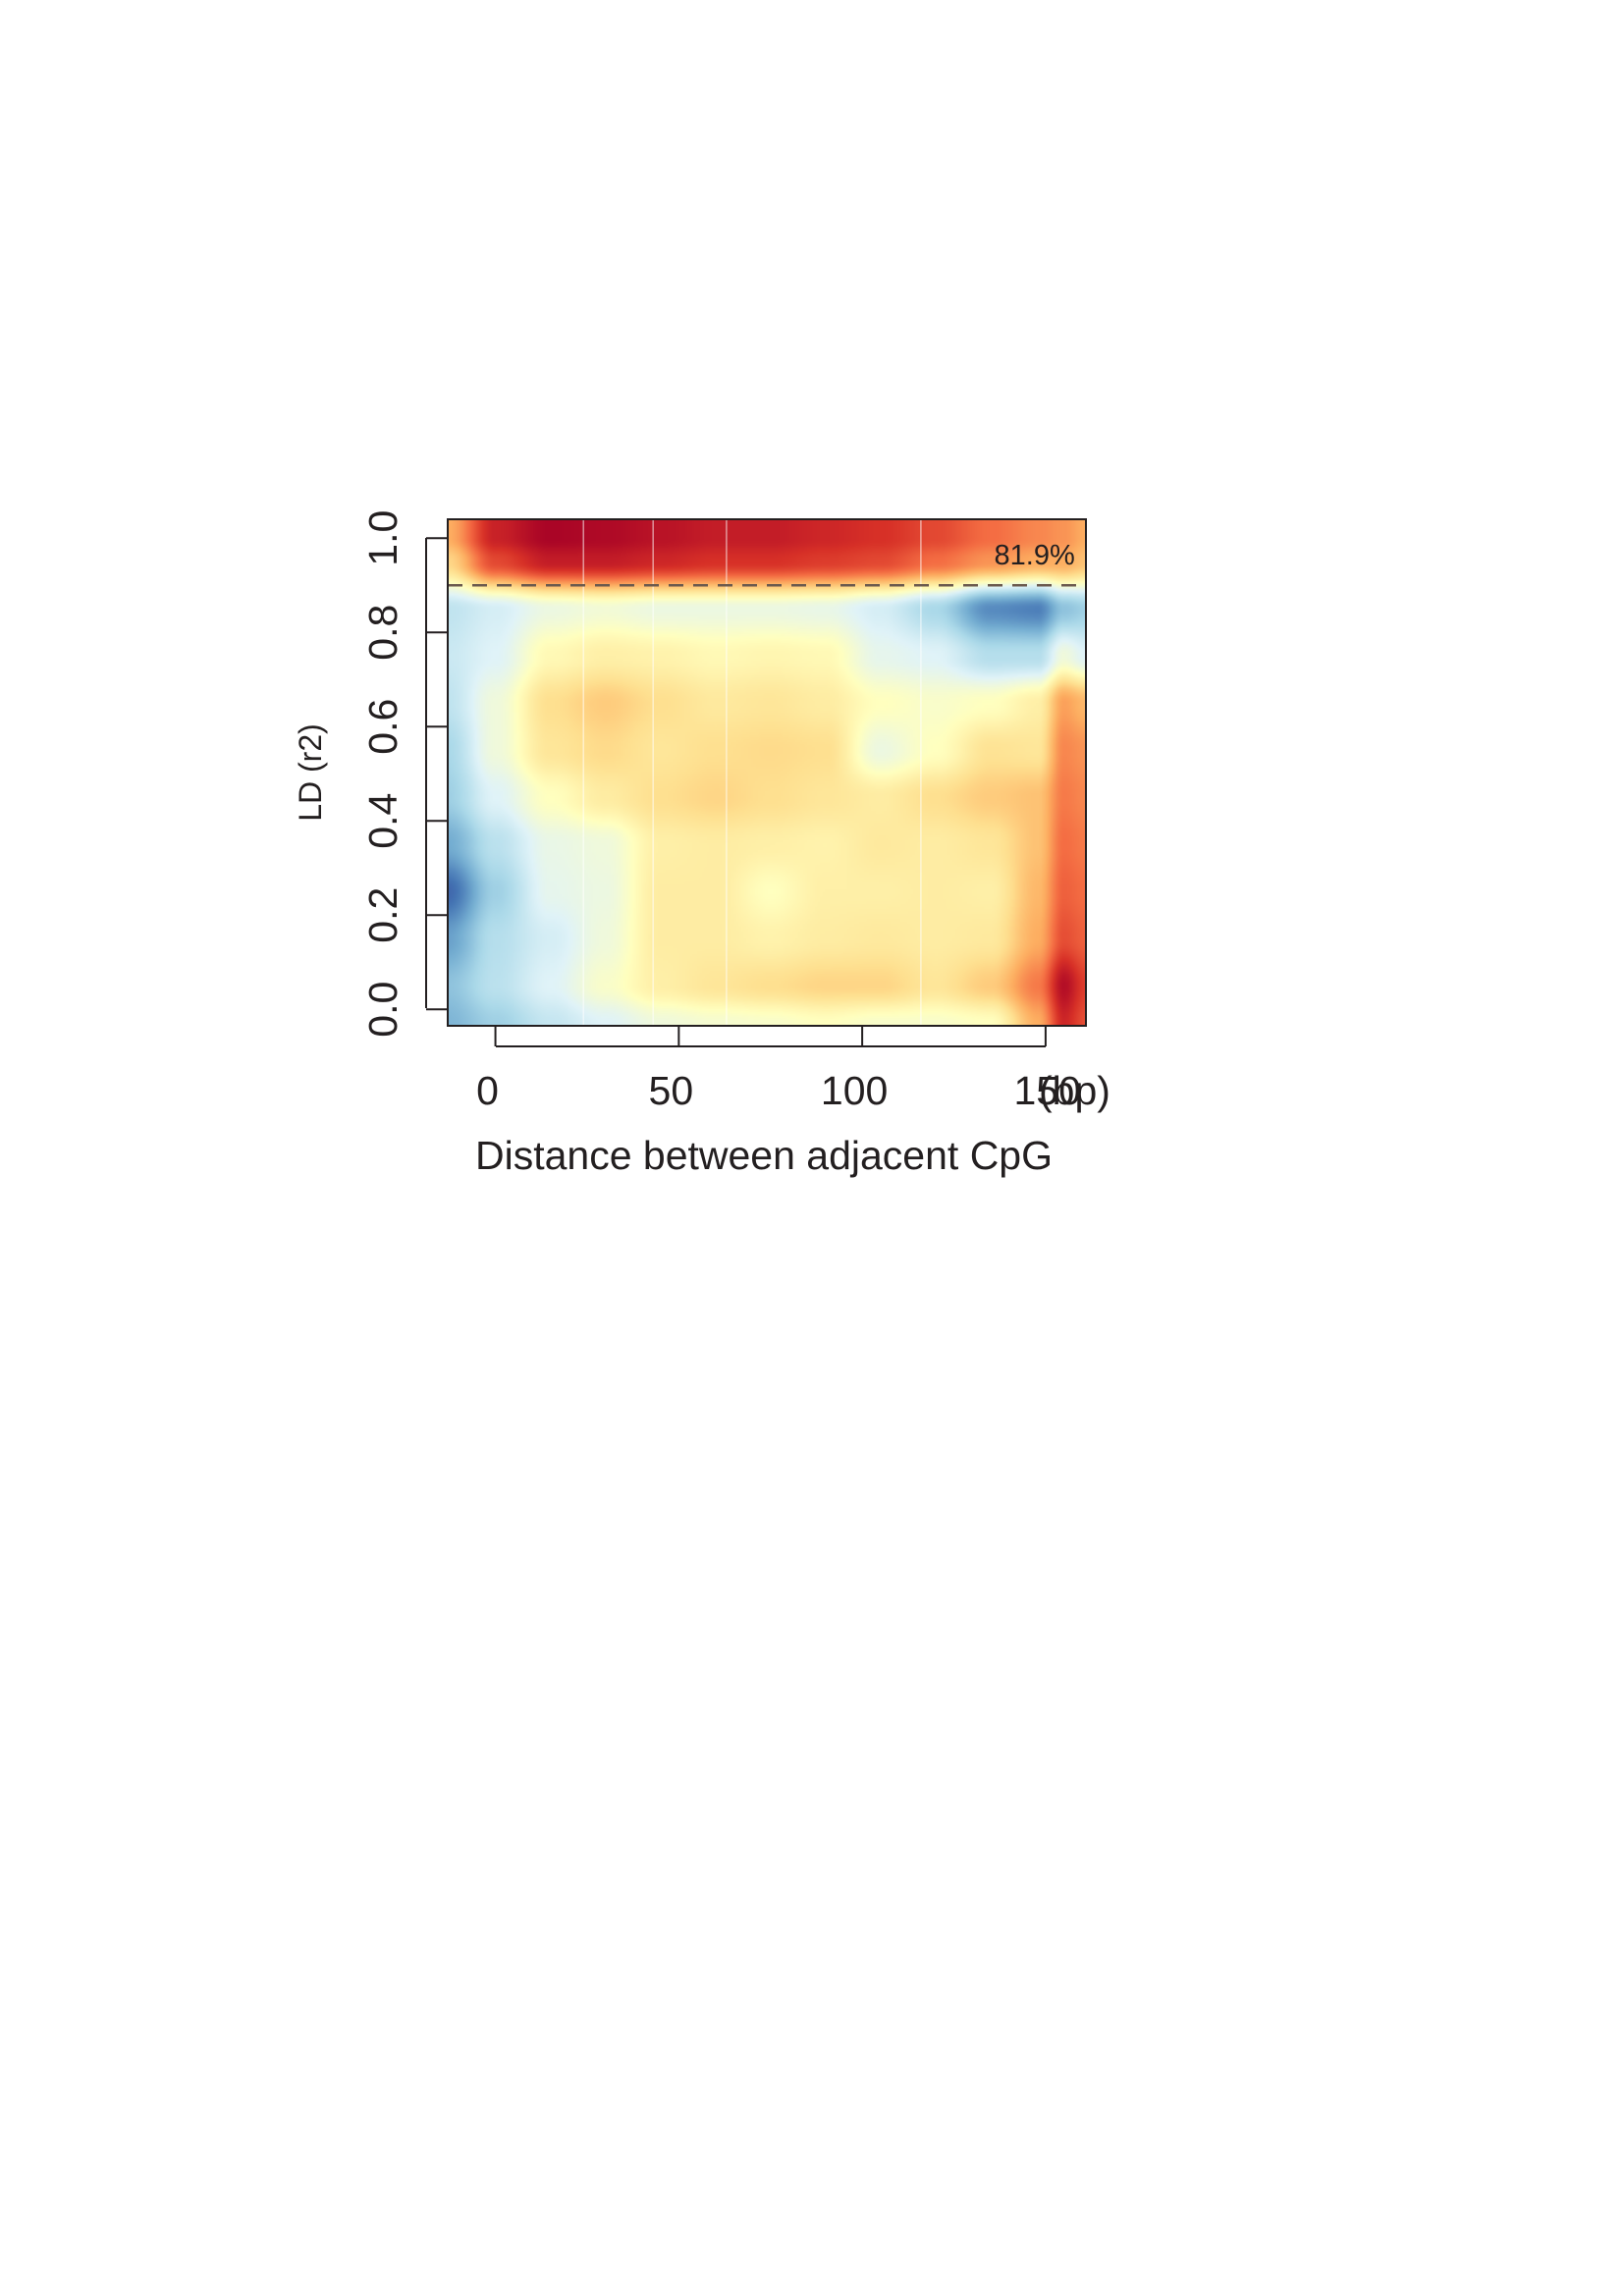 This screenshot has height=2296, width=1624. I want to click on x-axis-unit-label: (bp), so click(1074, 1090).